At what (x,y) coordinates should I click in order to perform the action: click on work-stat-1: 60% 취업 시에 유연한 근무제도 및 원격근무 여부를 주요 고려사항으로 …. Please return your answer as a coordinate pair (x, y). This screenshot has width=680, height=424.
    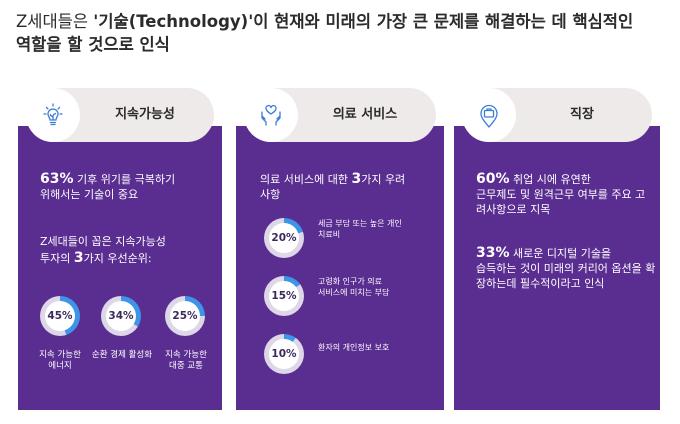
    Looking at the image, I should click on (564, 194).